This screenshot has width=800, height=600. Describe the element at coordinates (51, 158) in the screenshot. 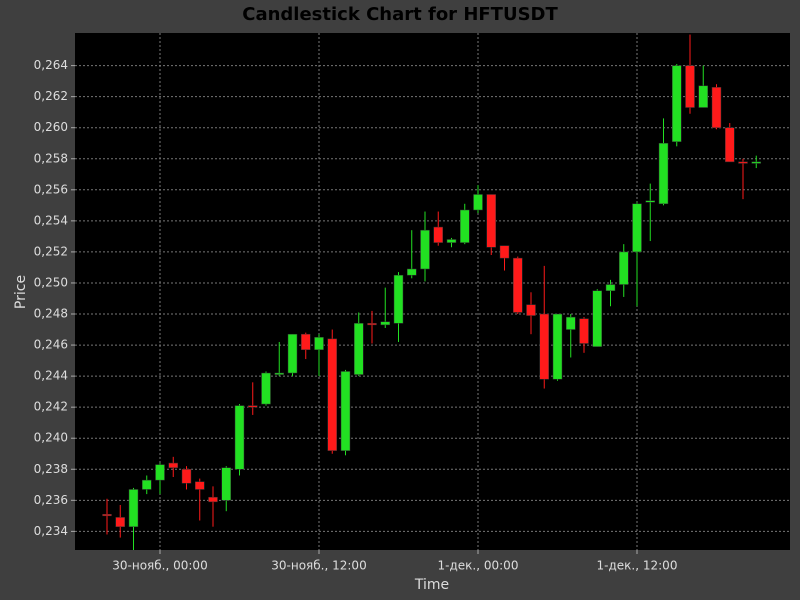

I see `y-tick-label: 0,258` at that location.